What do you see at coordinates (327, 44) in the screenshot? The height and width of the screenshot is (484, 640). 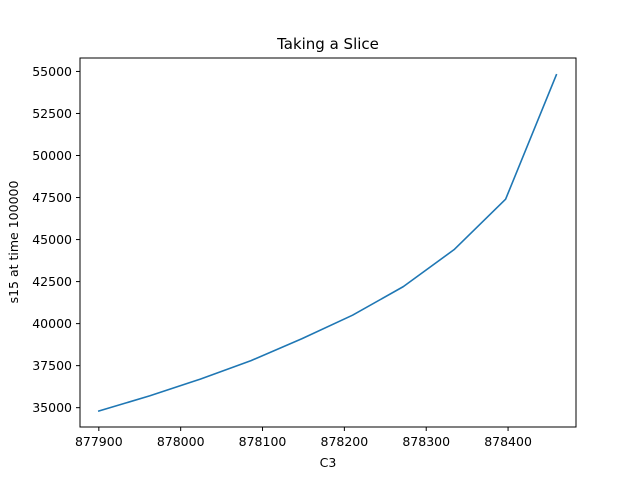 I see `chart-title: Taking a Slice` at bounding box center [327, 44].